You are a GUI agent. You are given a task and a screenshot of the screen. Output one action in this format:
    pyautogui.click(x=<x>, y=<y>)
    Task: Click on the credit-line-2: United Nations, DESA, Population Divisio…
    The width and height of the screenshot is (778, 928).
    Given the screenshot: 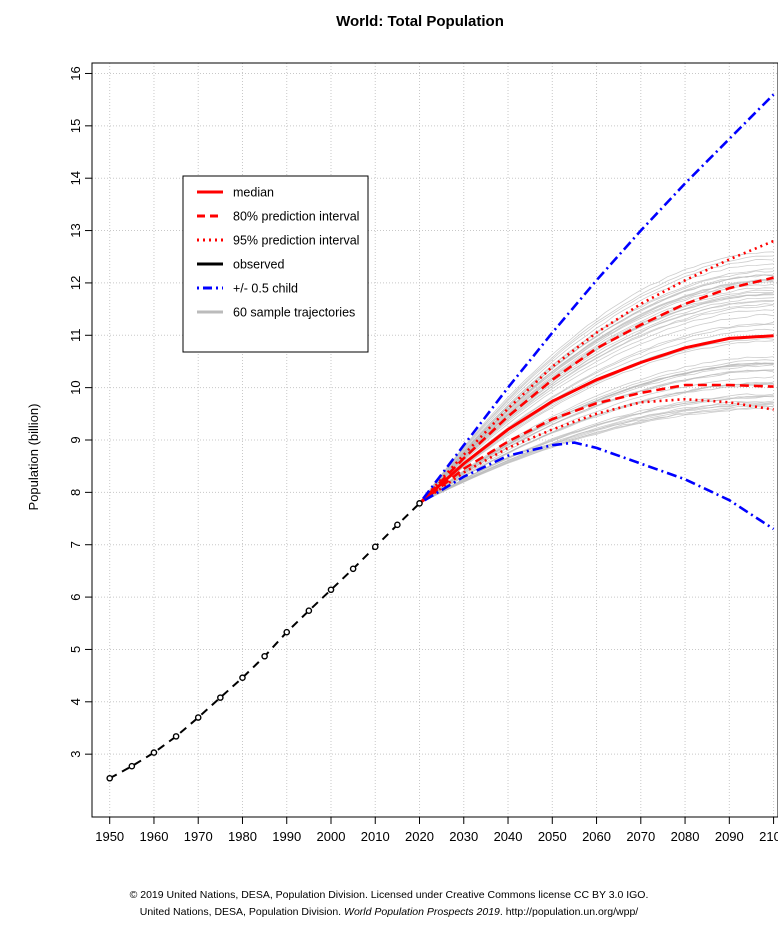 What is the action you would take?
    pyautogui.click(x=389, y=912)
    